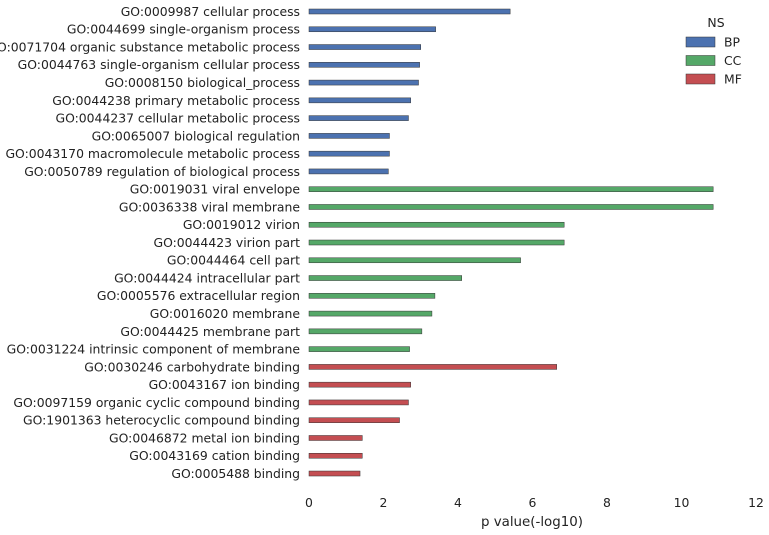  What do you see at coordinates (183, 29) in the screenshot?
I see `category-label: GO:0044699 single-organism process` at bounding box center [183, 29].